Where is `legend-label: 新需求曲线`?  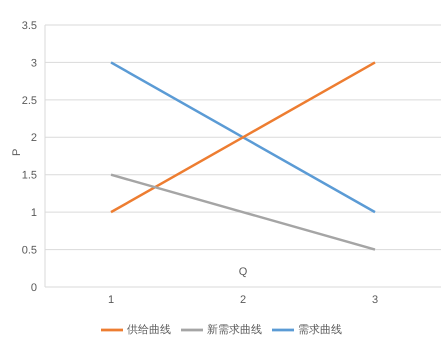
legend-label: 新需求曲线 is located at coordinates (234, 330).